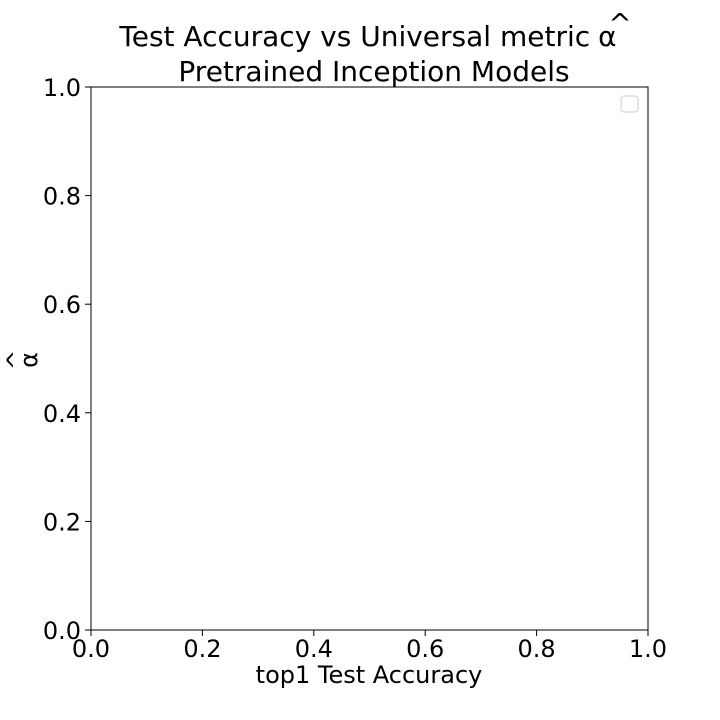  I want to click on y-tick-label: 0.0, so click(62, 631).